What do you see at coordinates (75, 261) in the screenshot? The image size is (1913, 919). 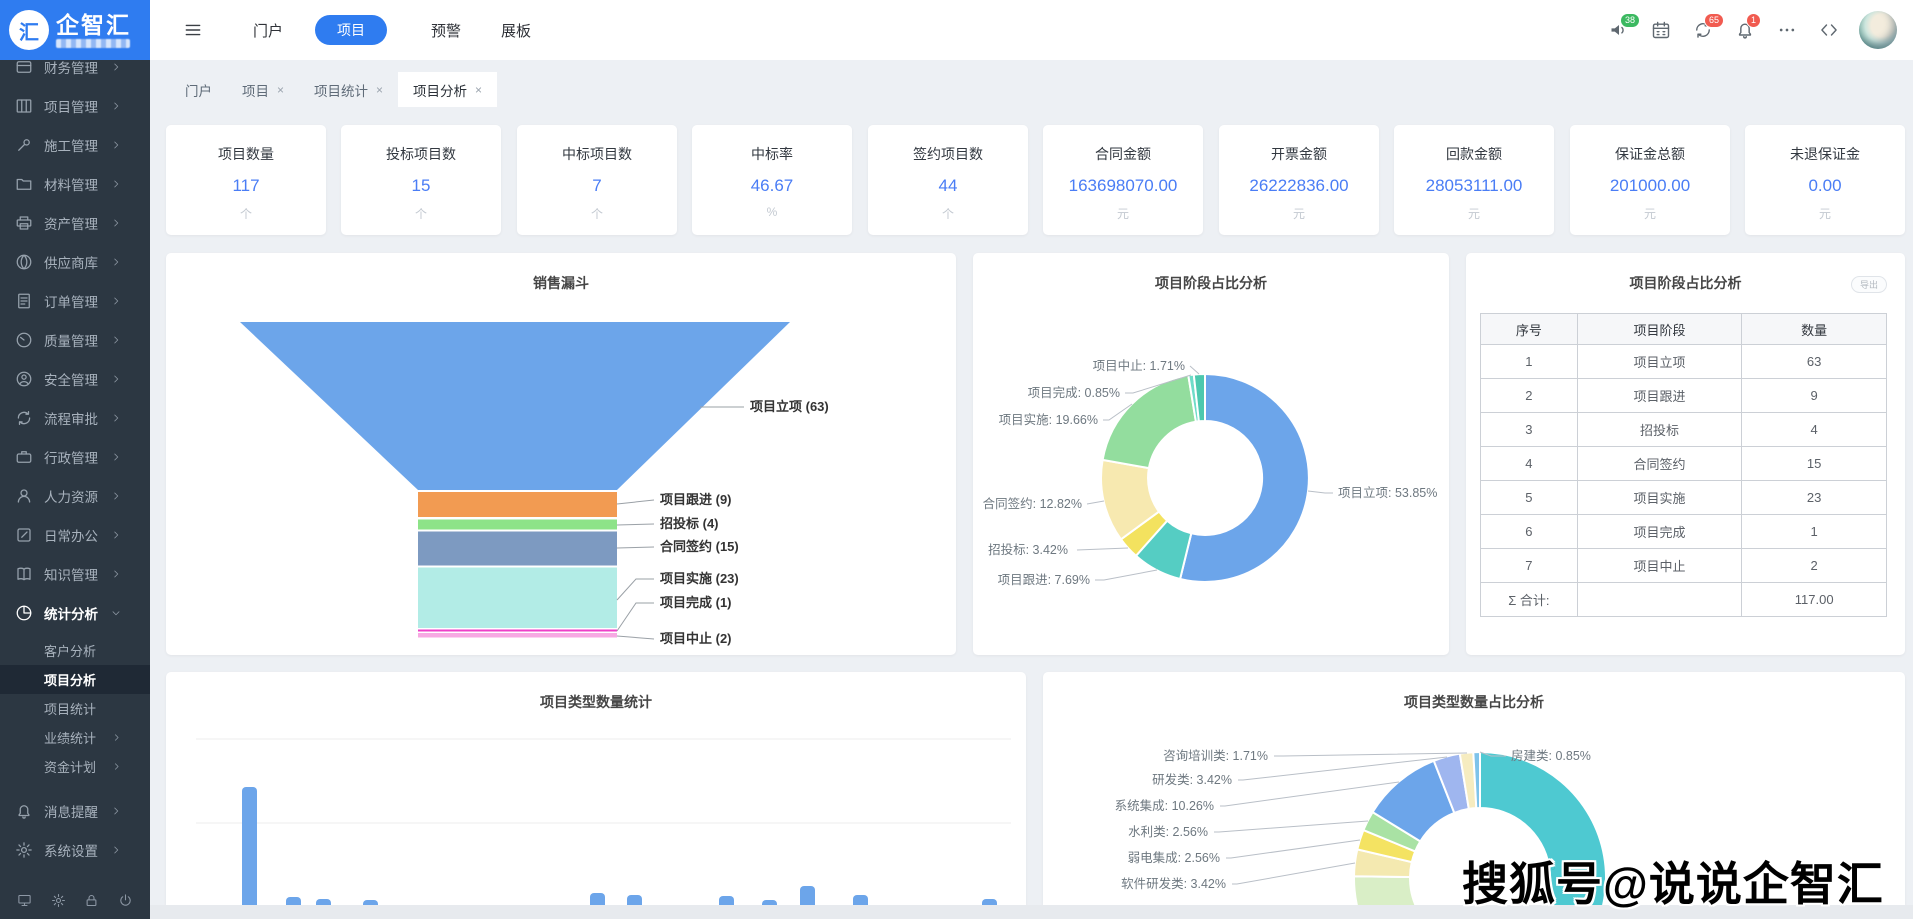 I see `sidebar-item-供应商库: 供应商库` at bounding box center [75, 261].